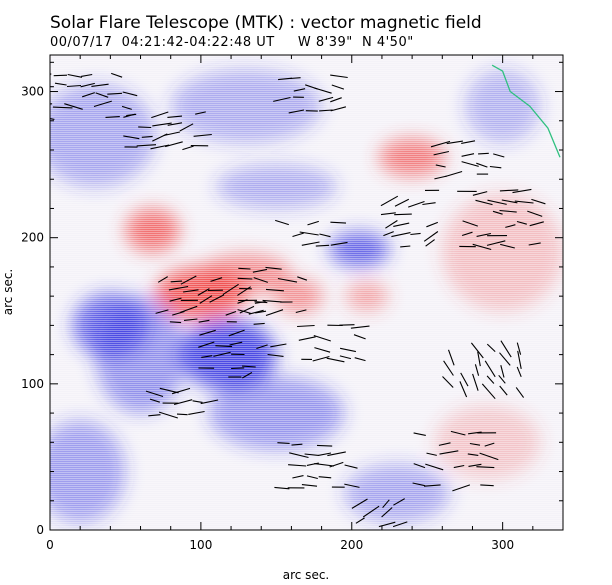  Describe the element at coordinates (8, 292) in the screenshot. I see `y-axis-label: arc sec.` at that location.